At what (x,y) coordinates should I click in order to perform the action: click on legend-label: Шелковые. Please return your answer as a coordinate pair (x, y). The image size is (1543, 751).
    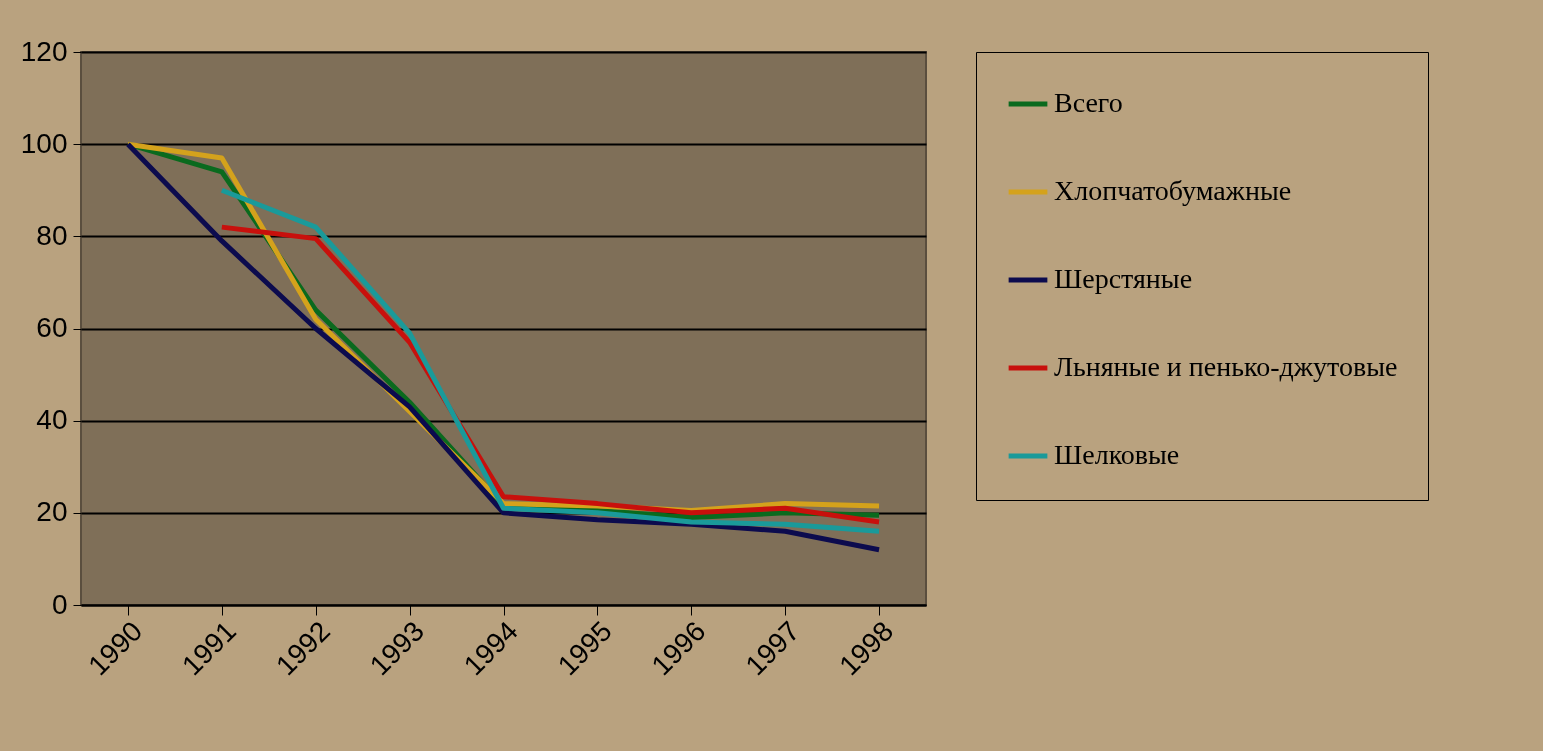
    Looking at the image, I should click on (1117, 454).